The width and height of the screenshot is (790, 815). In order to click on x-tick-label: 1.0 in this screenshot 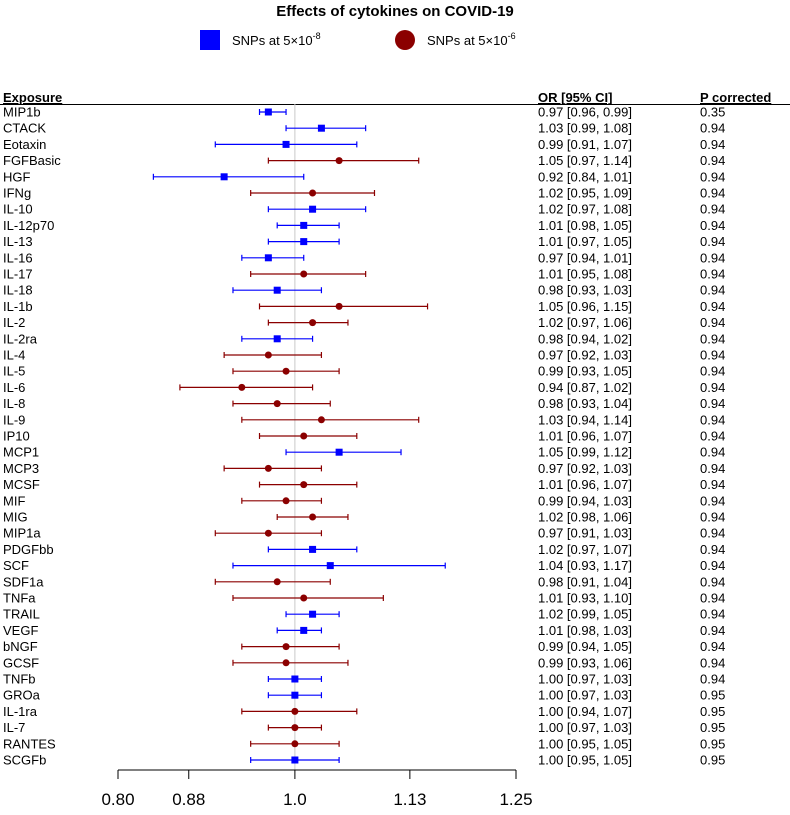, I will do `click(295, 799)`.